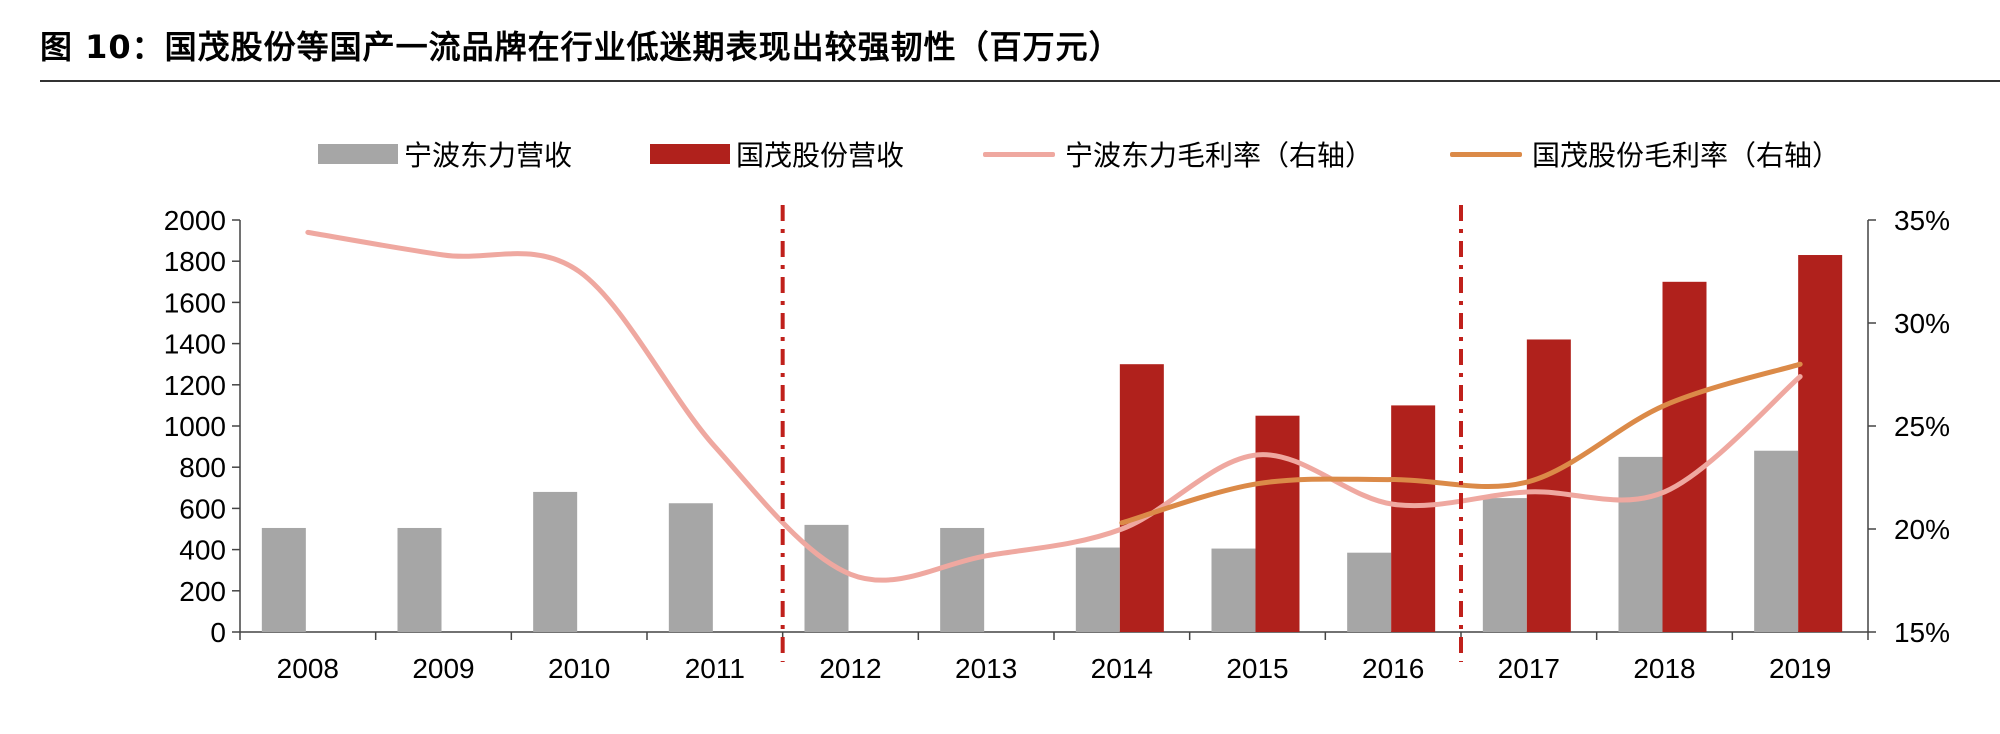 This screenshot has width=2000, height=734. Describe the element at coordinates (195, 220) in the screenshot. I see `left-axis-tick-label: 2000` at that location.